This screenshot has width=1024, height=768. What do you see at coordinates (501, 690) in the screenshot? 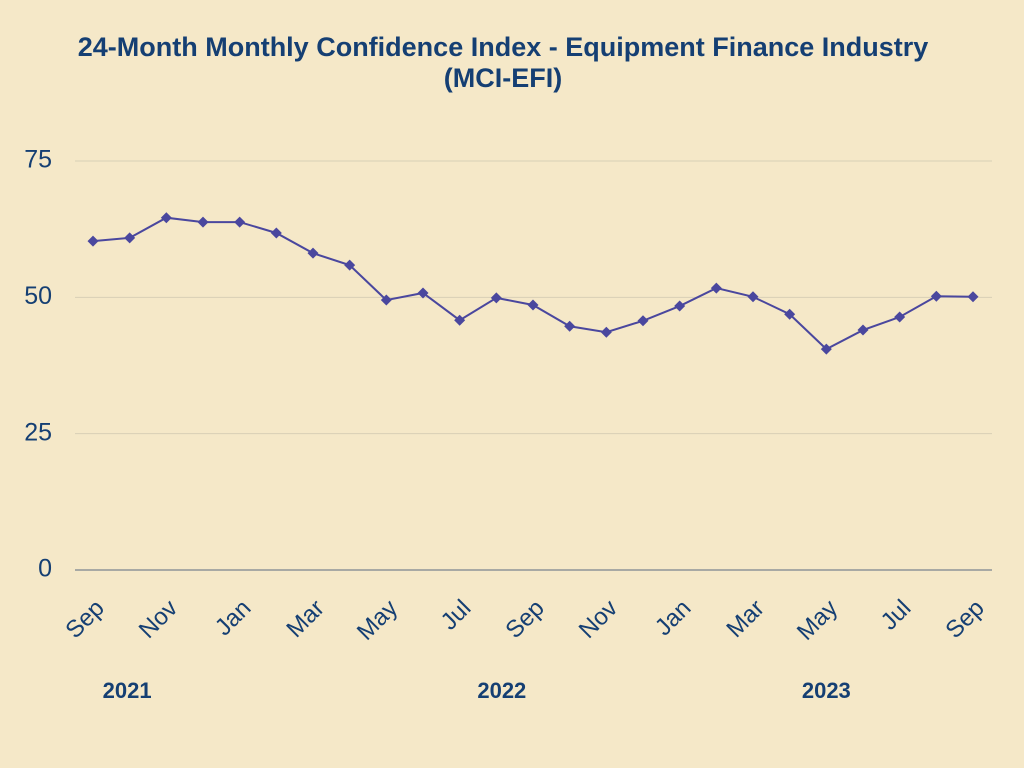
I see `x-group-label: 2022` at bounding box center [501, 690].